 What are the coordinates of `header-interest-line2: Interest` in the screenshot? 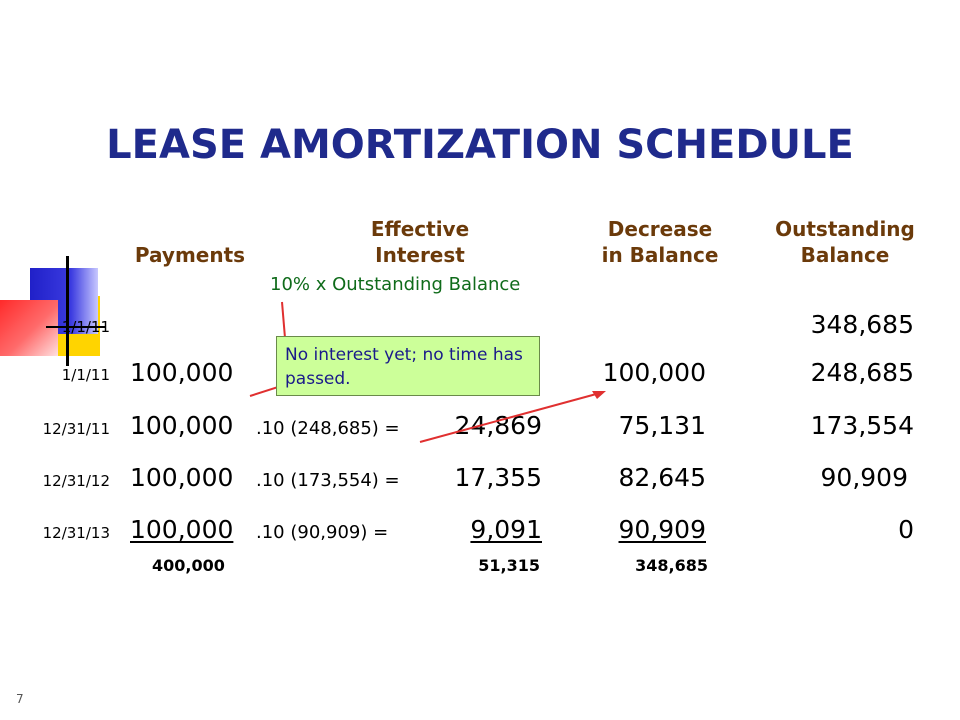 It's located at (420, 255).